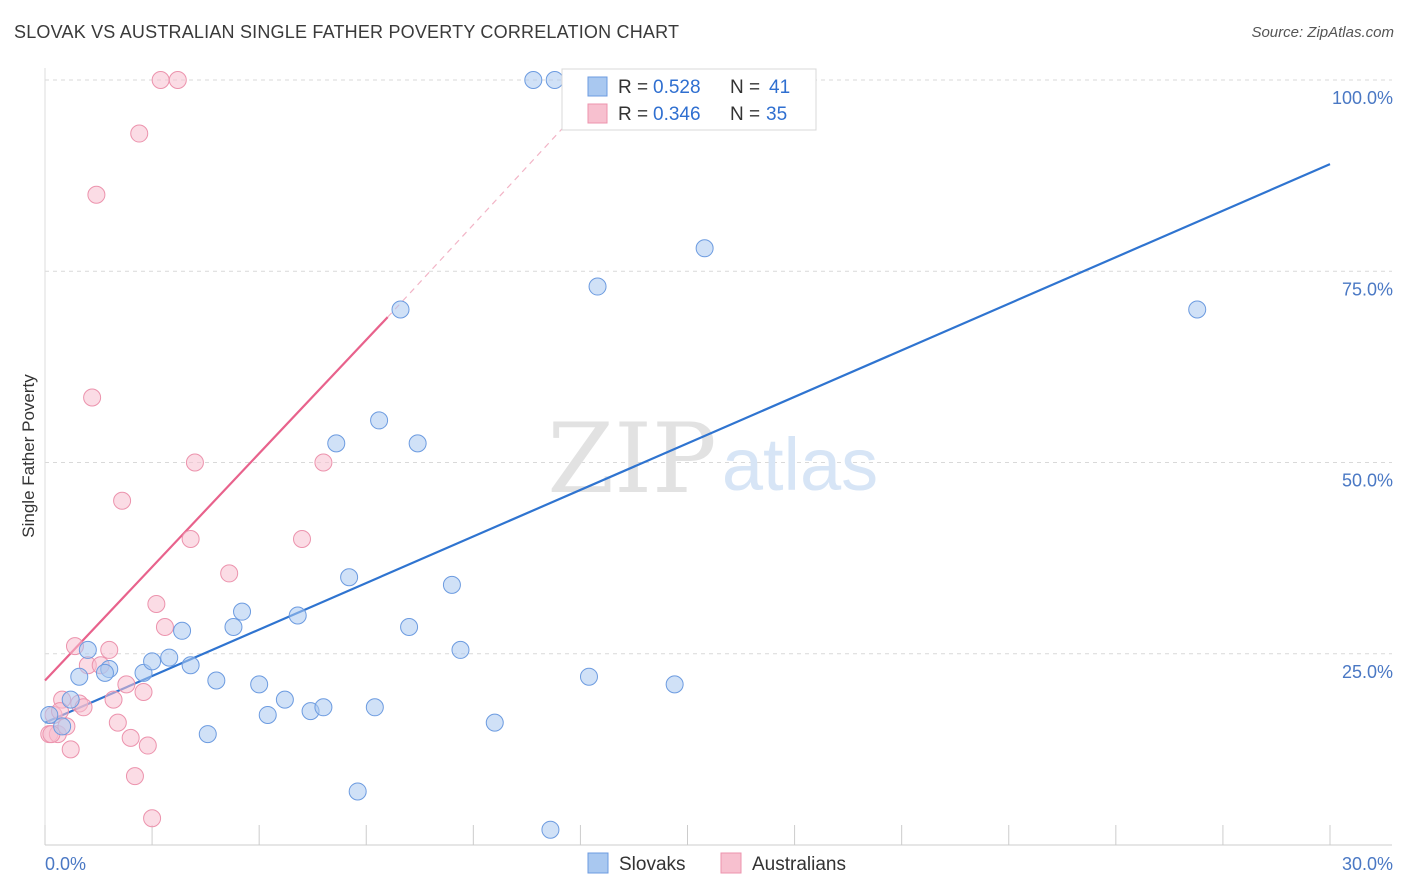 Image resolution: width=1406 pixels, height=892 pixels. I want to click on x-tick-label-max: 30.0%, so click(1367, 864).